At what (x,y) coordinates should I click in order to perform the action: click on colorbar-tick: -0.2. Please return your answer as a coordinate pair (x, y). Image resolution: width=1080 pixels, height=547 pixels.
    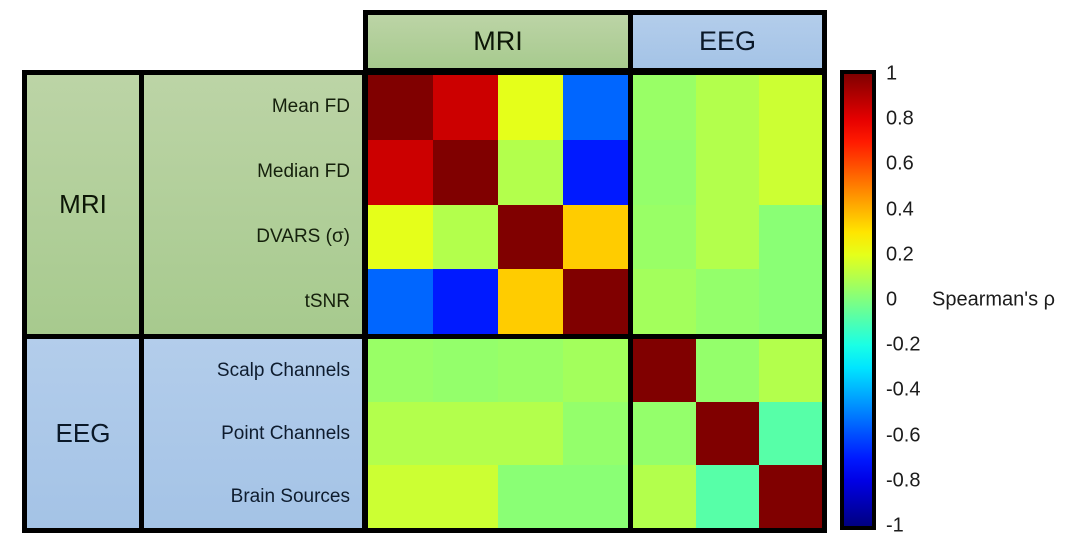
    Looking at the image, I should click on (903, 344).